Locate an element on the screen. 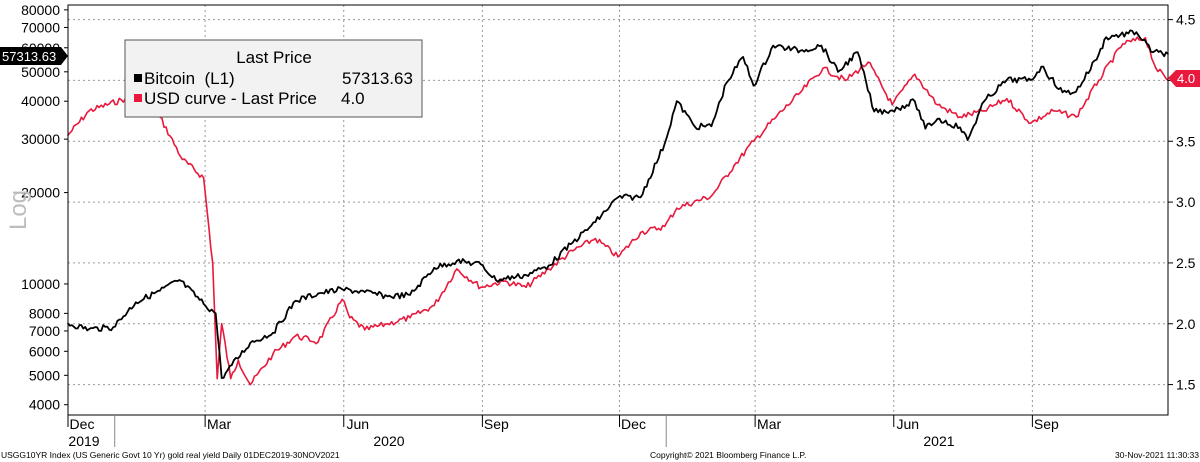 This screenshot has height=462, width=1200. left-tick-label: 5000 is located at coordinates (44, 375).